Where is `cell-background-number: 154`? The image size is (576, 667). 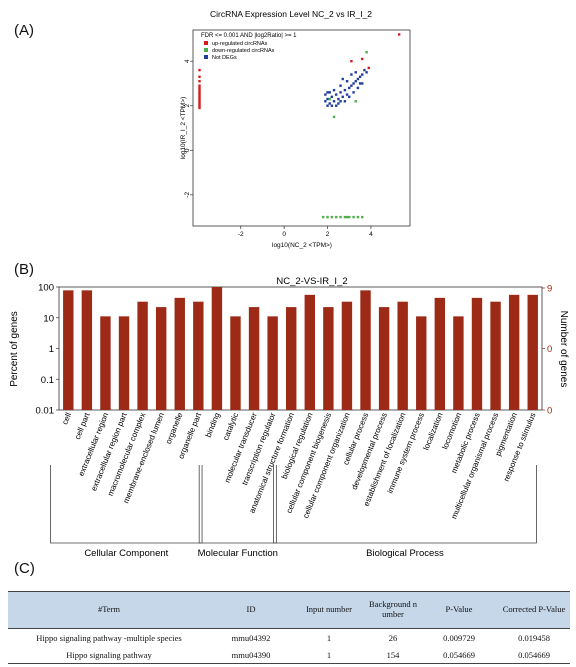 cell-background-number: 154 is located at coordinates (393, 655).